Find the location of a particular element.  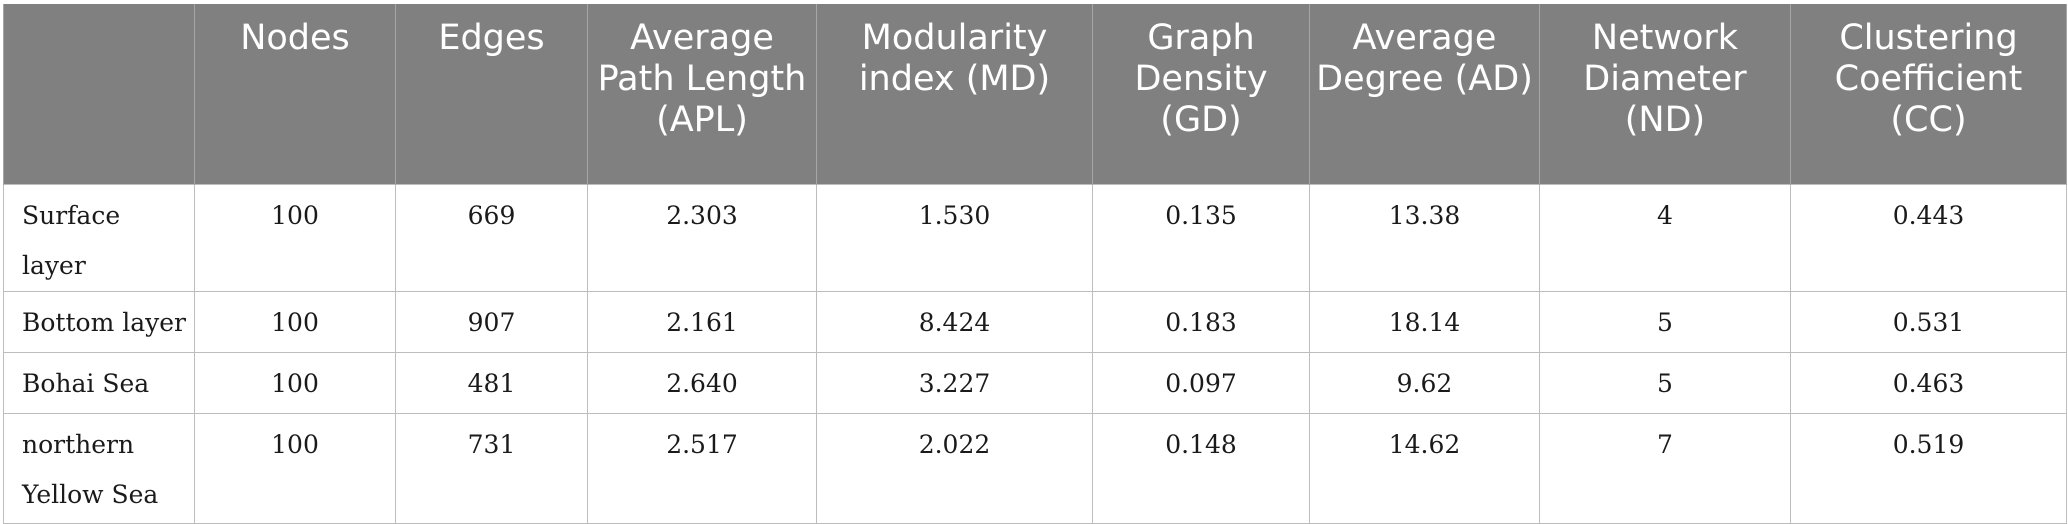

cell-edges: 481 is located at coordinates (491, 382).